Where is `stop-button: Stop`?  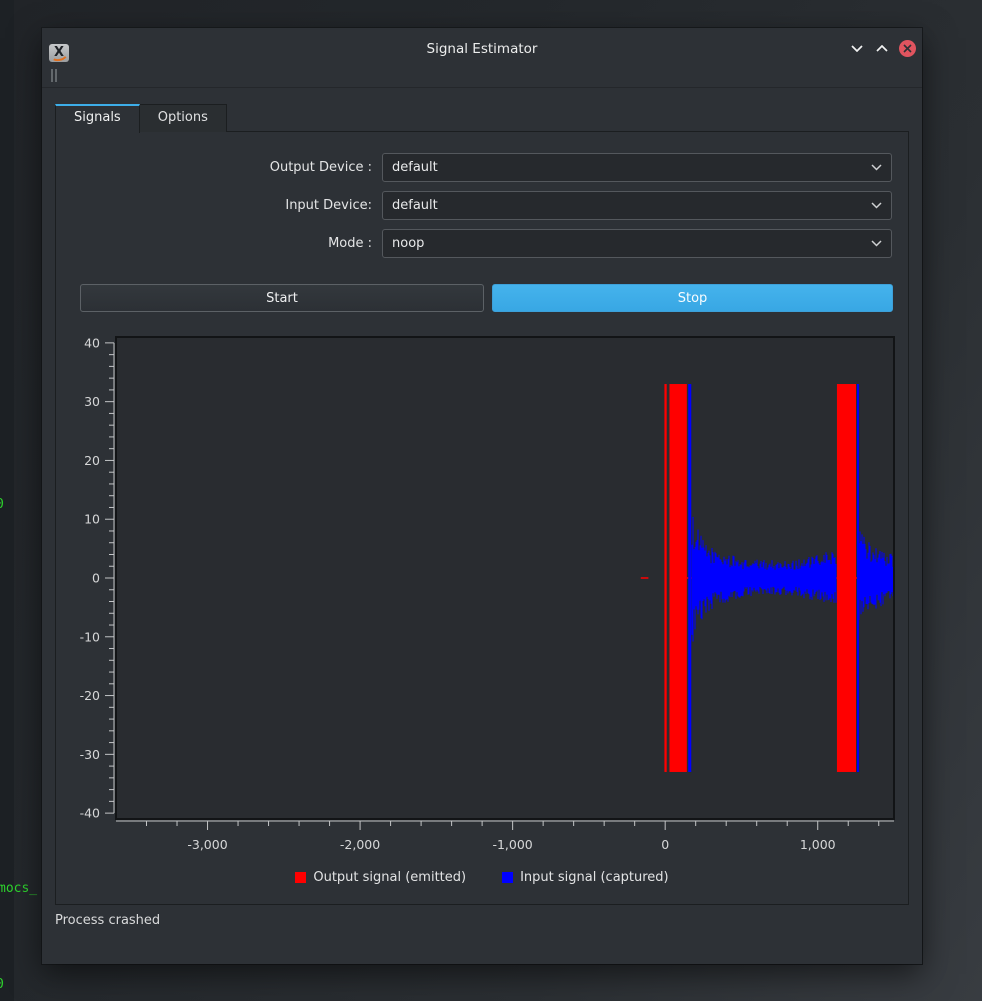
stop-button: Stop is located at coordinates (692, 298).